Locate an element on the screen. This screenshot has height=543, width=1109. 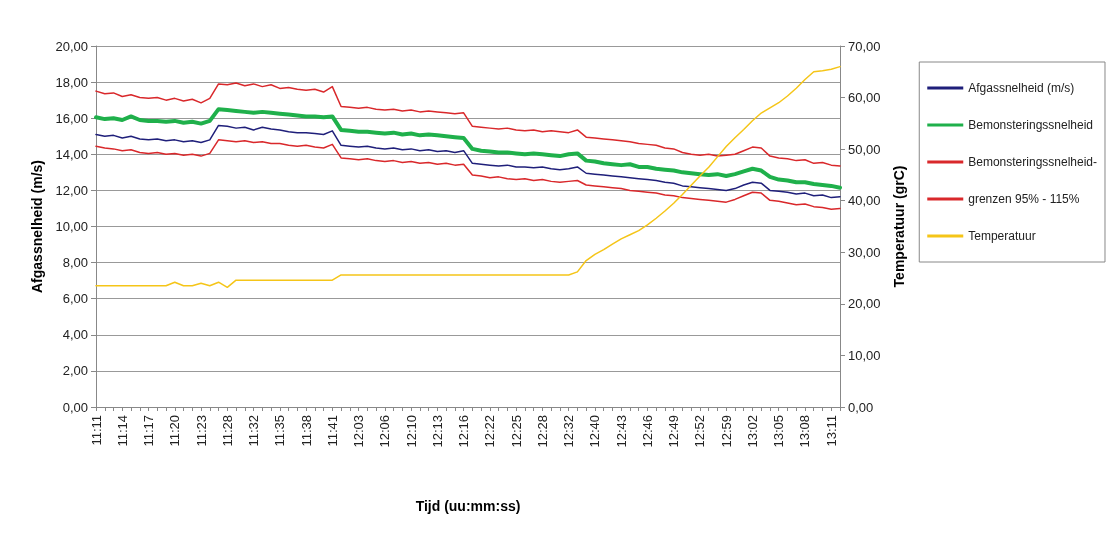
x-axis-title: Tijd (uu:mm:ss) is located at coordinates (468, 506).